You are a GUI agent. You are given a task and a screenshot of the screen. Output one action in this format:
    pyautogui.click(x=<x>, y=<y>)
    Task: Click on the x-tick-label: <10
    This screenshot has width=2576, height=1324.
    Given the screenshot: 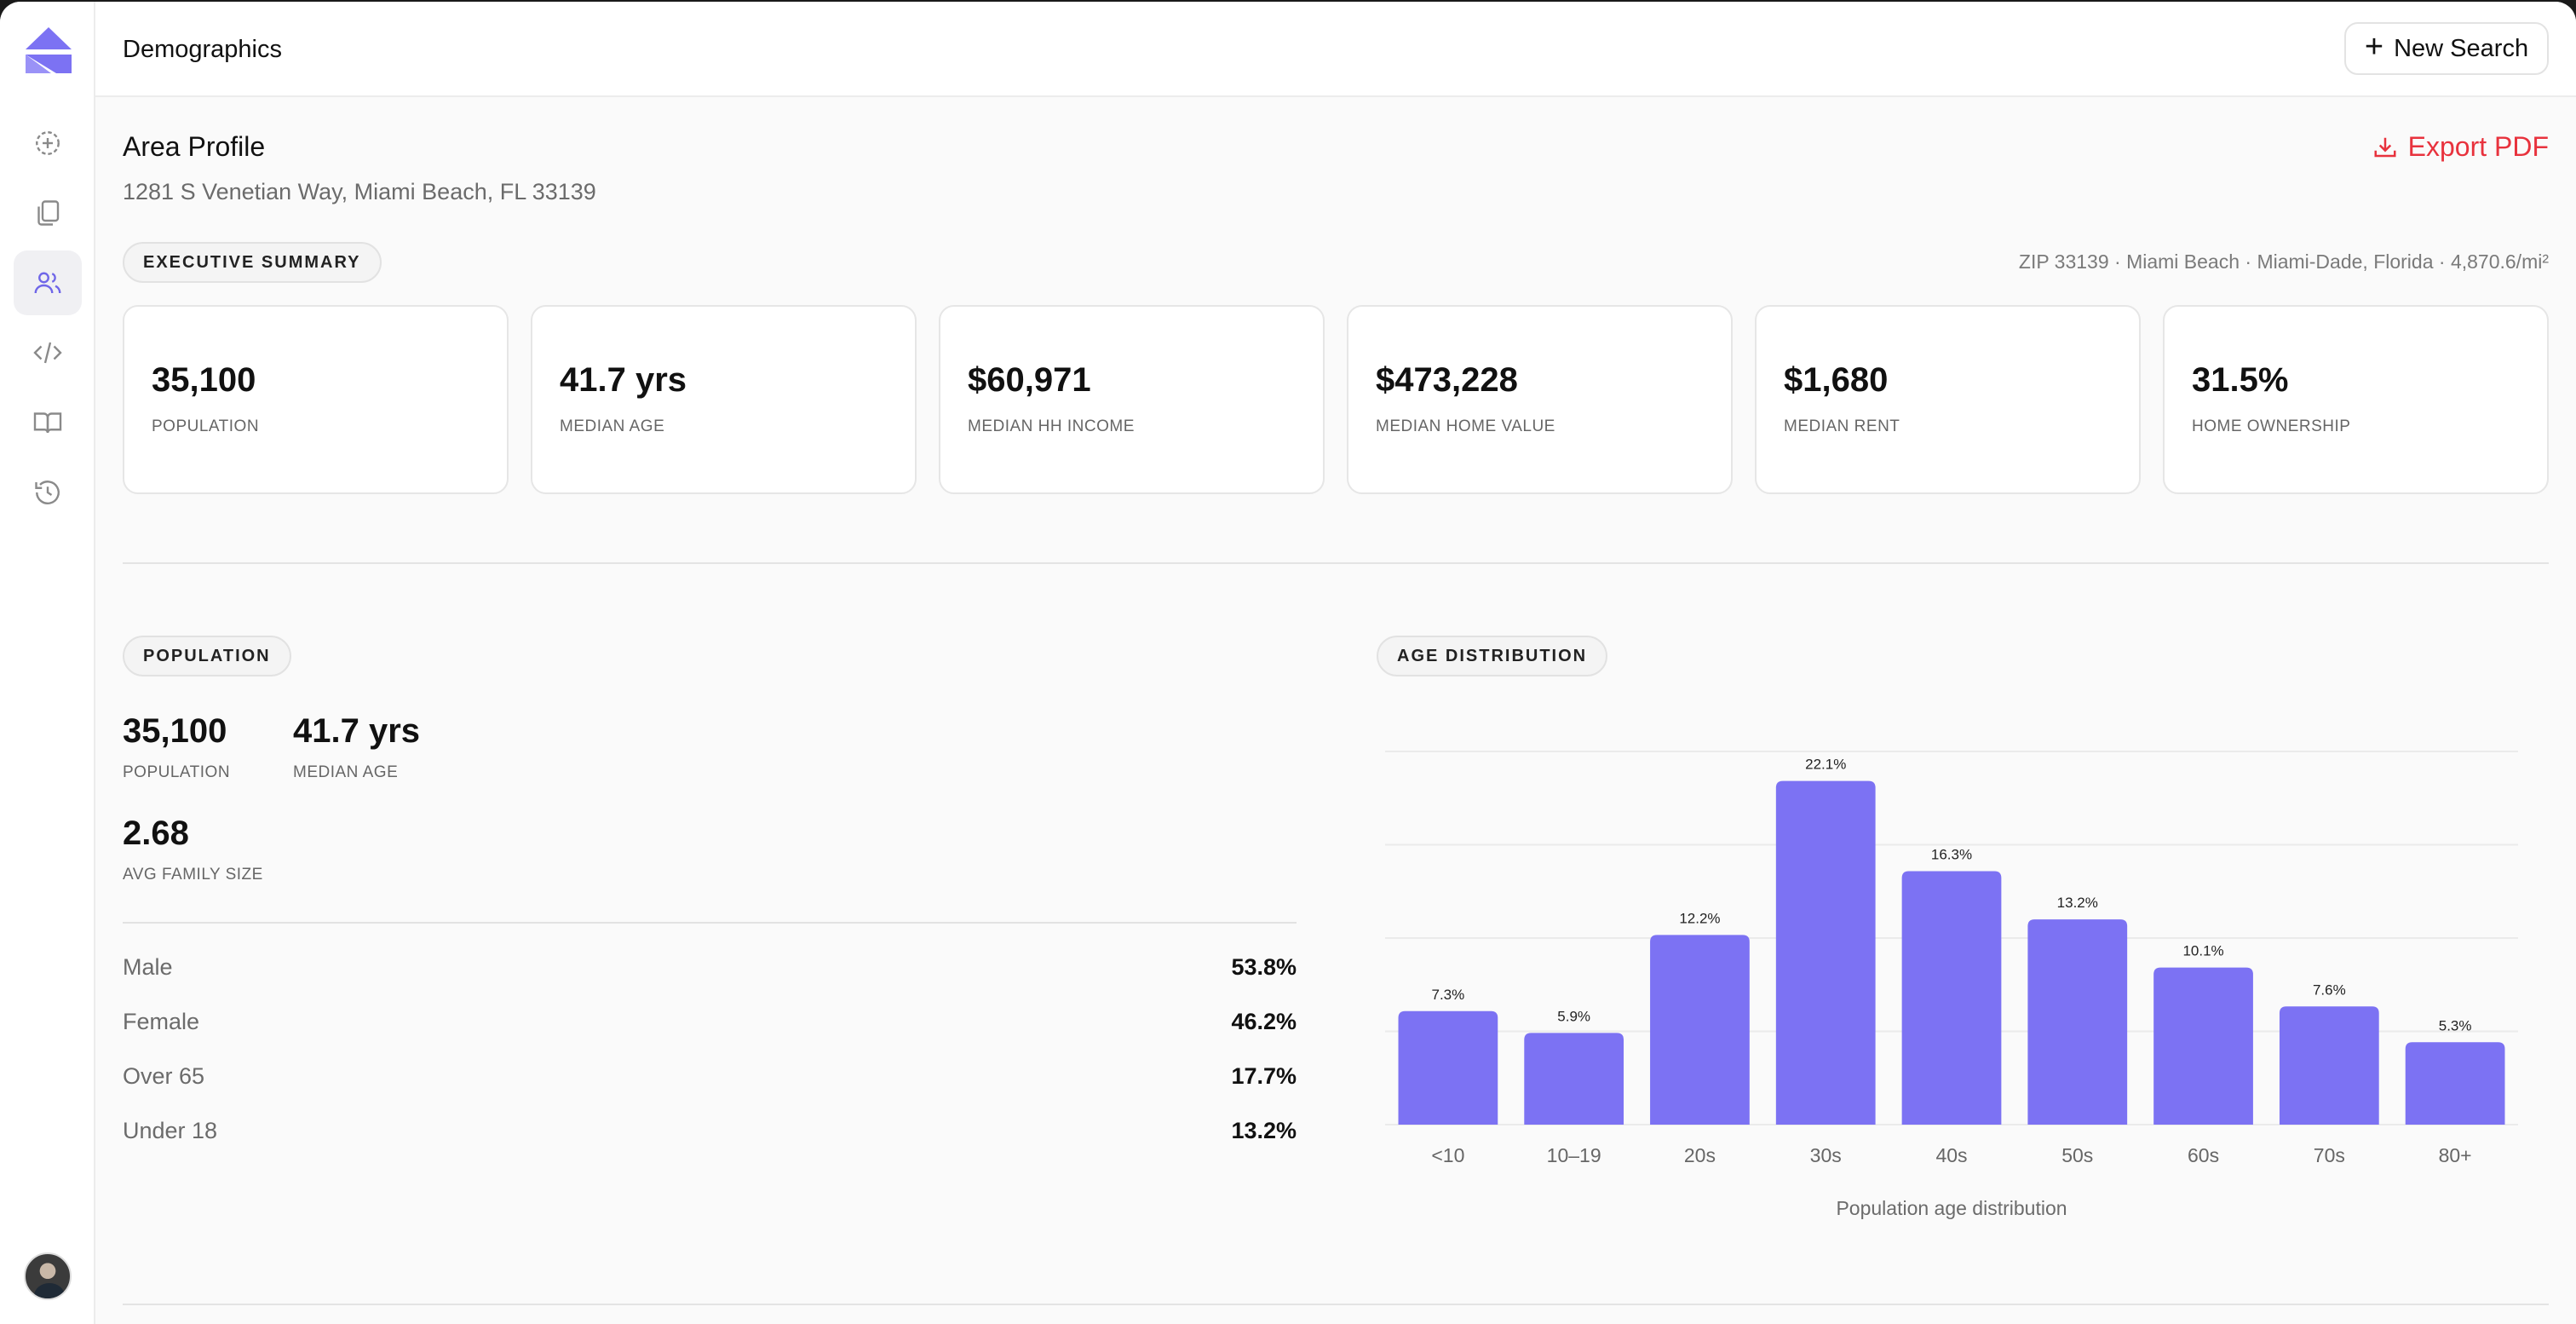 What is the action you would take?
    pyautogui.click(x=1448, y=1155)
    